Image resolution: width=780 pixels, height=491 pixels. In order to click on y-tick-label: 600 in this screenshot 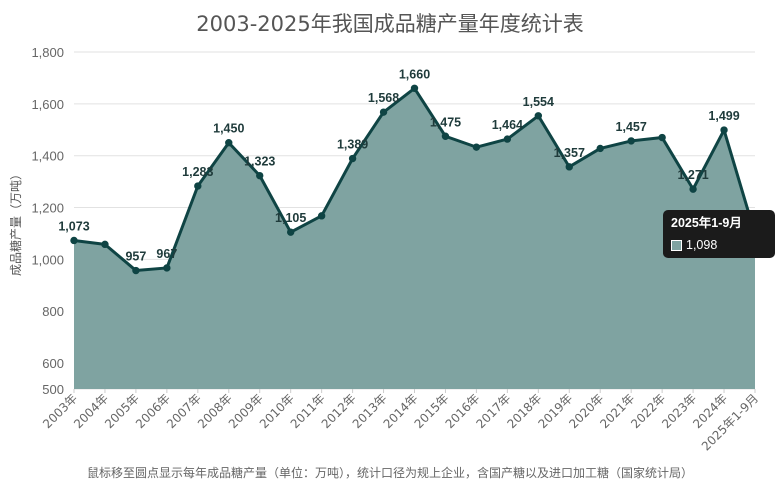, I will do `click(53, 363)`.